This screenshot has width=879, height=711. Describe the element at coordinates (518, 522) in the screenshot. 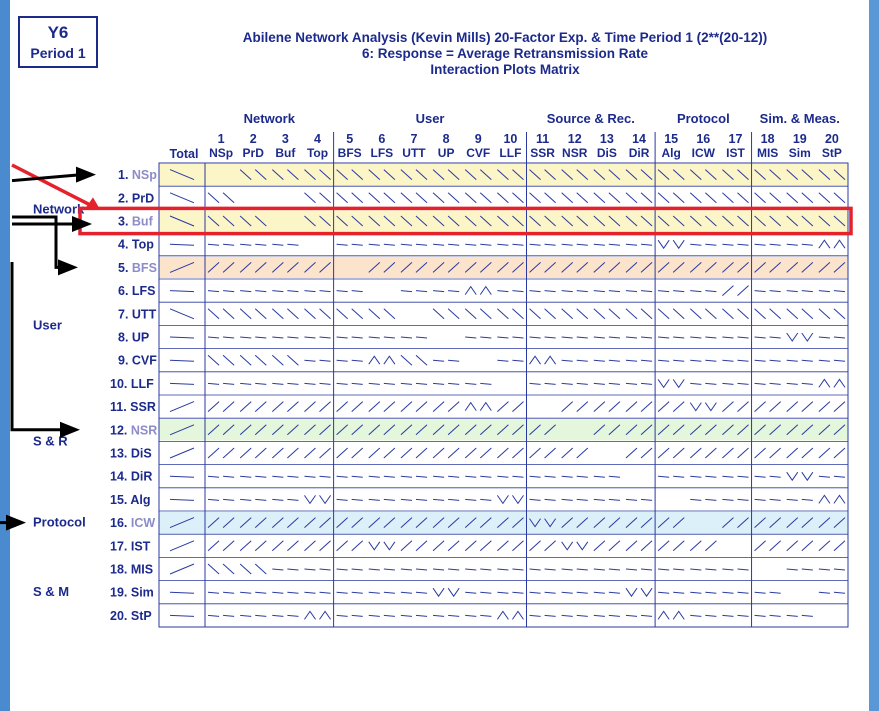

I see `interaction-plot-16-10-b` at that location.